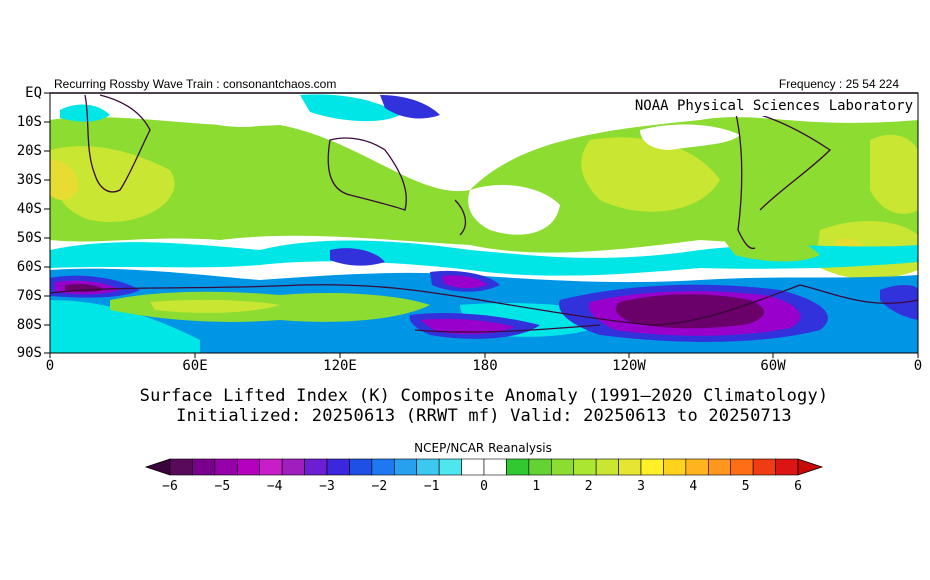  Describe the element at coordinates (327, 486) in the screenshot. I see `colorbar-tick-label: −3` at that location.